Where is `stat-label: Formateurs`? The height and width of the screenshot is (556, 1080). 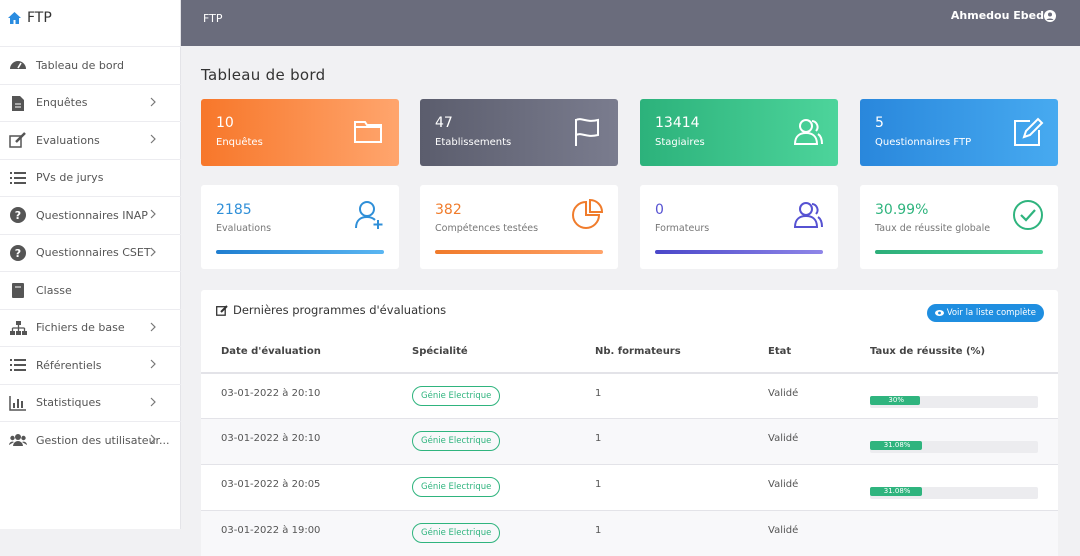 stat-label: Formateurs is located at coordinates (682, 228).